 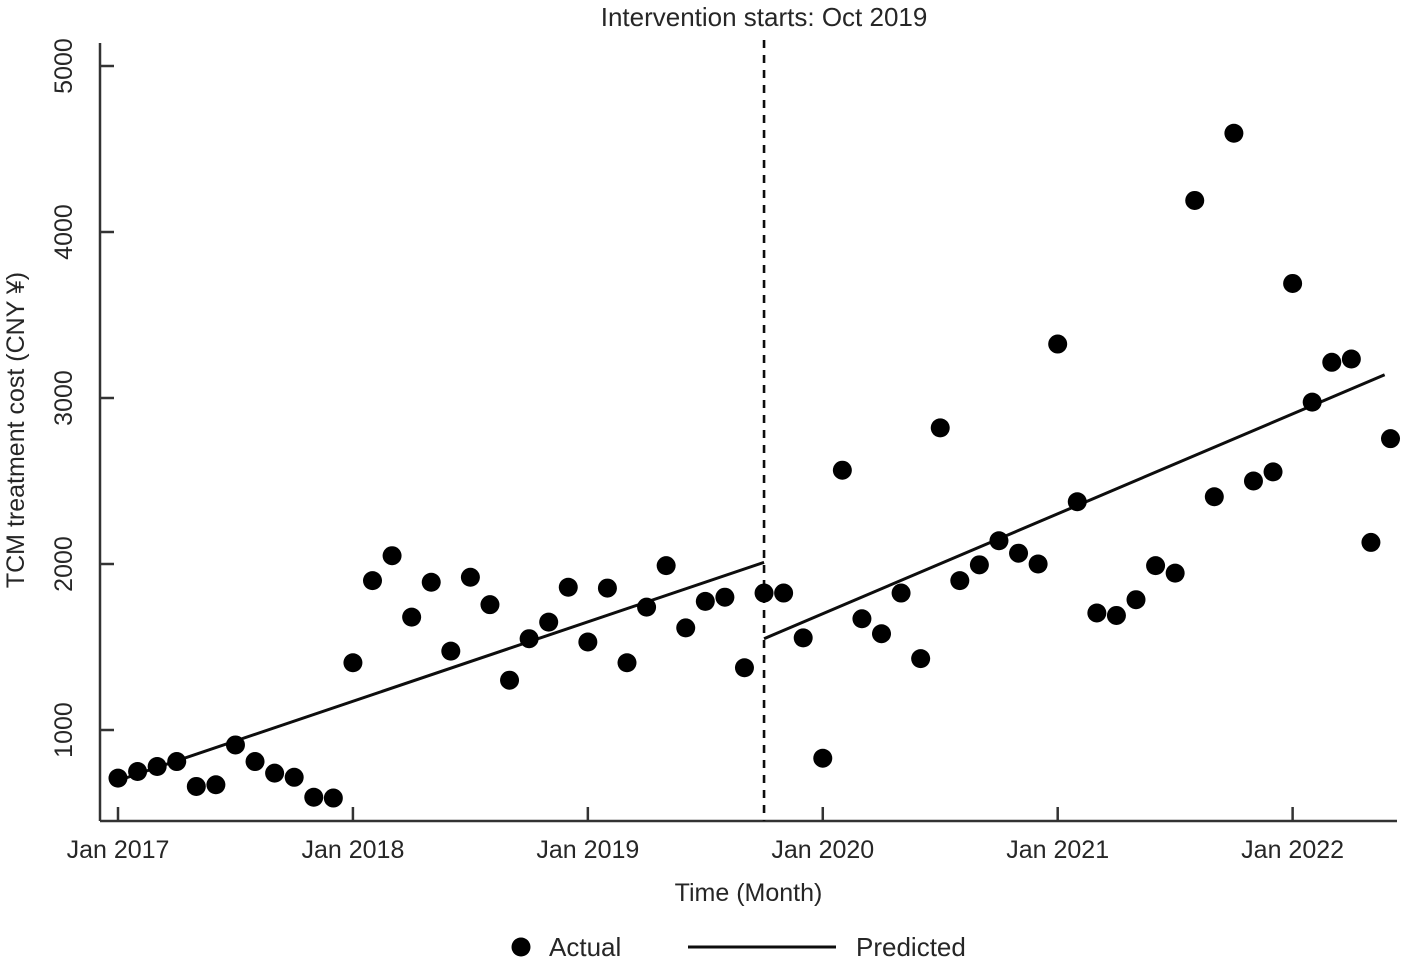 What do you see at coordinates (1292, 850) in the screenshot?
I see `x-tick-label: Jan 2022` at bounding box center [1292, 850].